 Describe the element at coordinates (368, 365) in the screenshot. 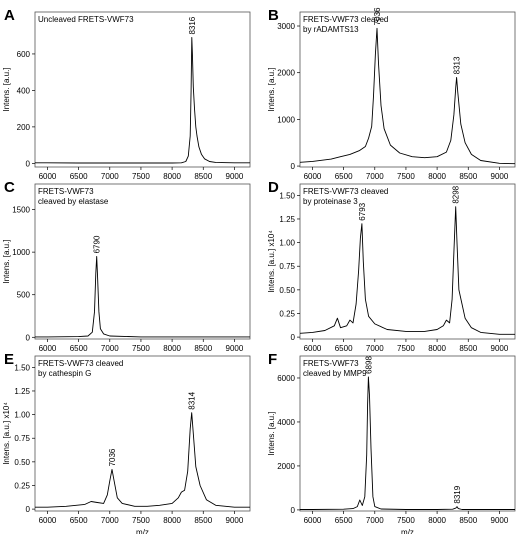

I see `peak-label: 6898` at that location.